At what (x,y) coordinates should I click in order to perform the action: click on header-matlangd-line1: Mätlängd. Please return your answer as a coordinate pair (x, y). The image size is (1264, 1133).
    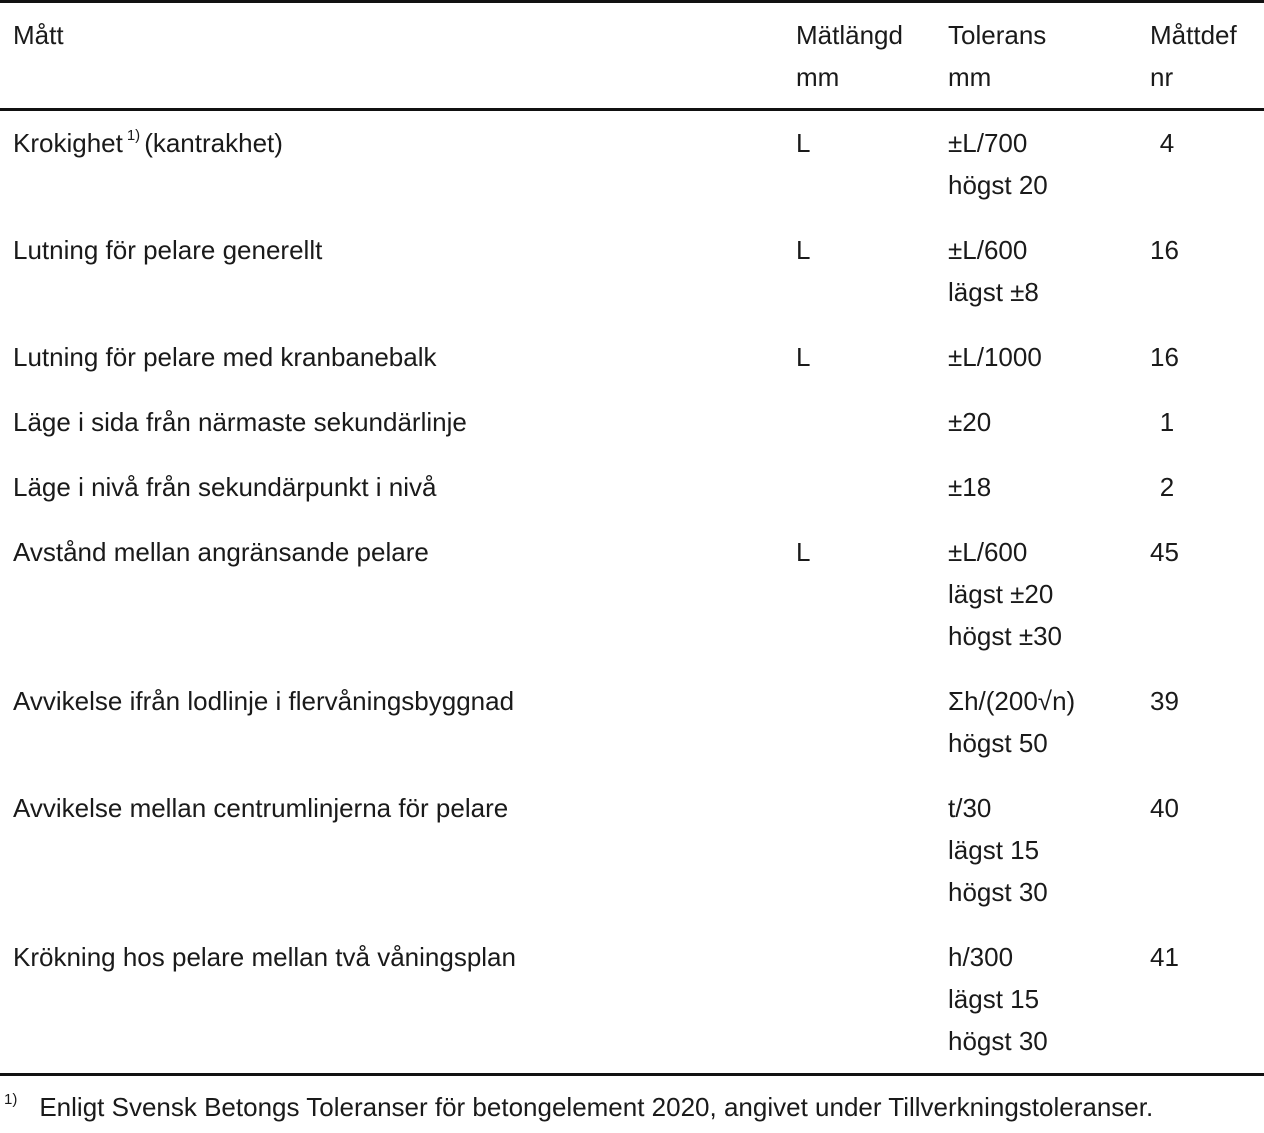
    Looking at the image, I should click on (849, 35).